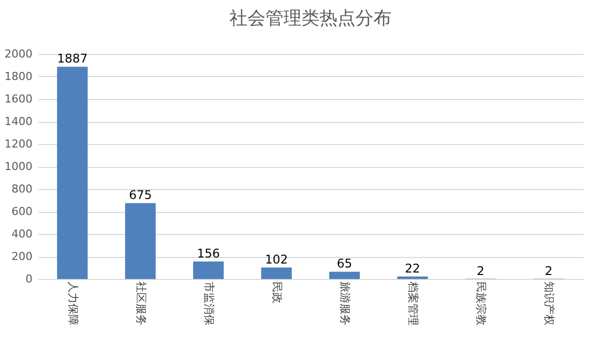  Describe the element at coordinates (18, 144) in the screenshot. I see `y-tick-label: 1200` at that location.